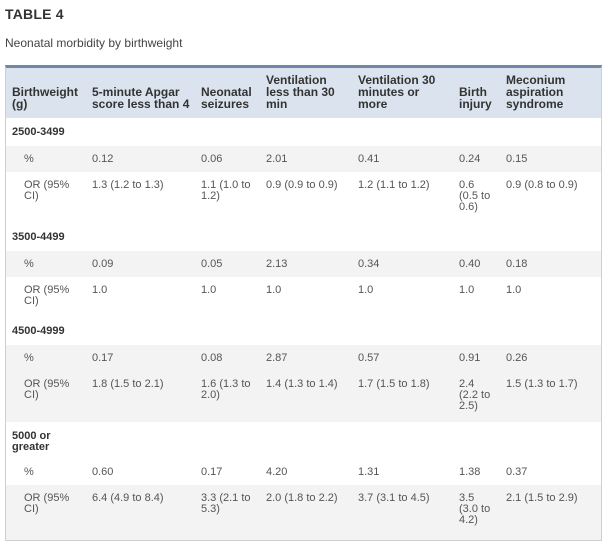 The width and height of the screenshot is (608, 541). What do you see at coordinates (94, 43) in the screenshot?
I see `table-caption: Neonatal morbidity by birthweight` at bounding box center [94, 43].